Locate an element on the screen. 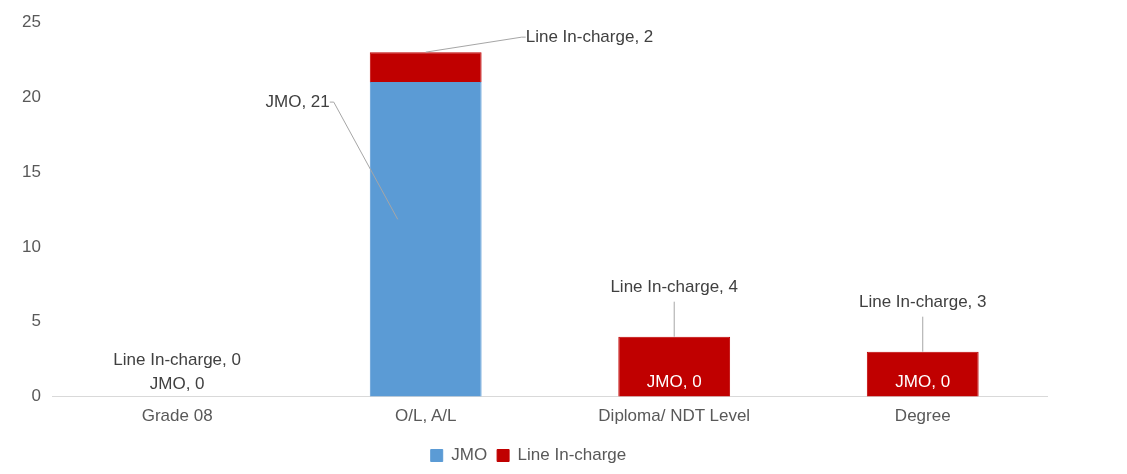 The width and height of the screenshot is (1127, 474). data-label: Line In-charge, 3 is located at coordinates (922, 301).